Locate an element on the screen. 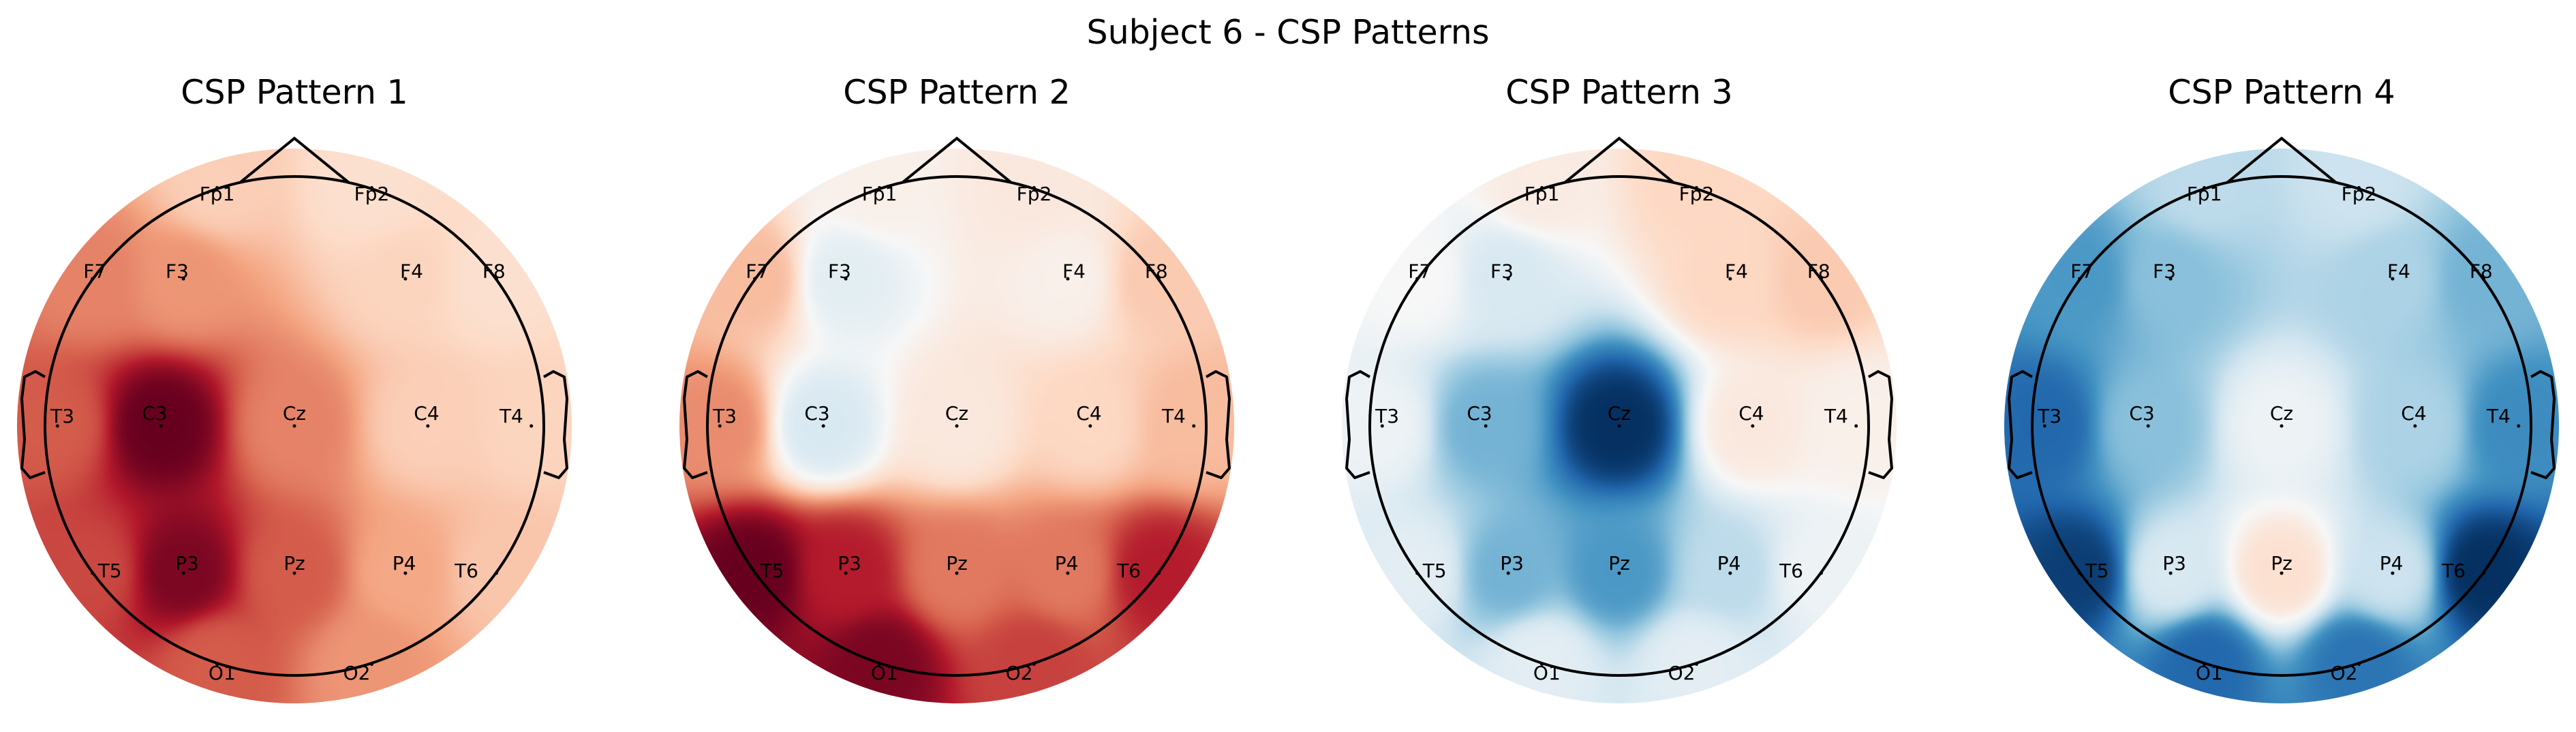 The width and height of the screenshot is (2576, 732). nose-outline is located at coordinates (957, 160).